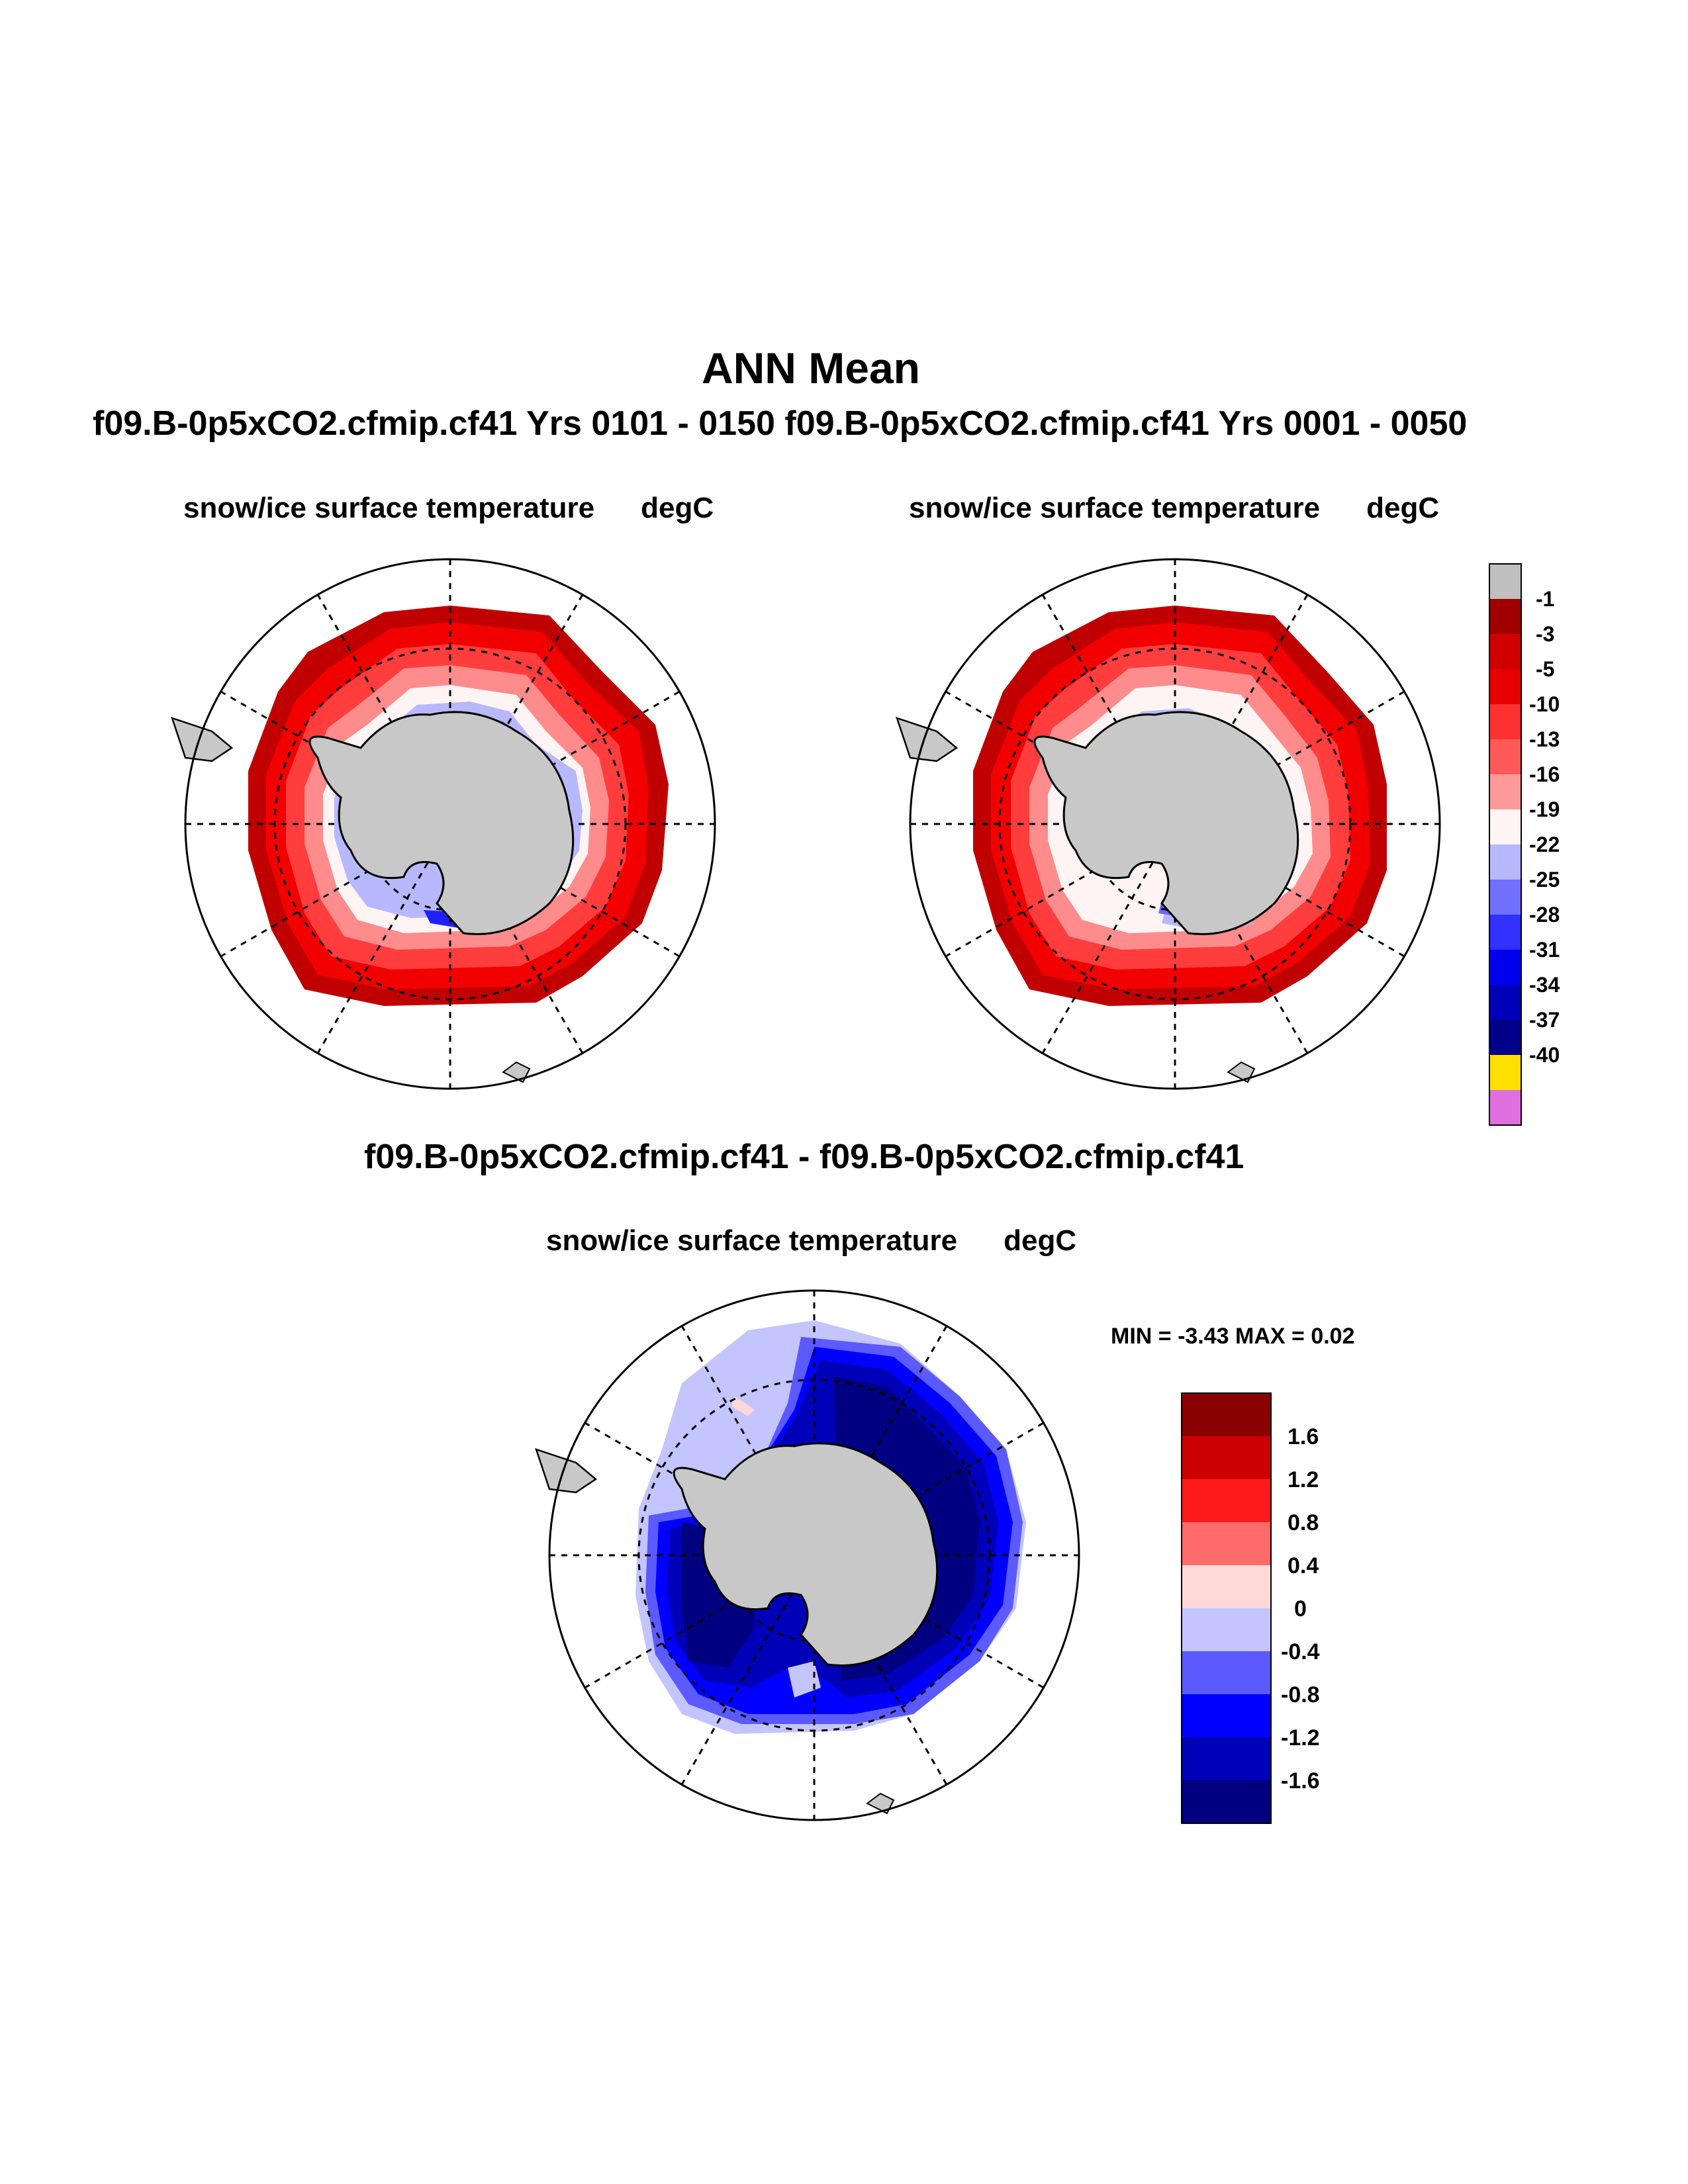  I want to click on top-cb-label-4: -13, so click(1544, 739).